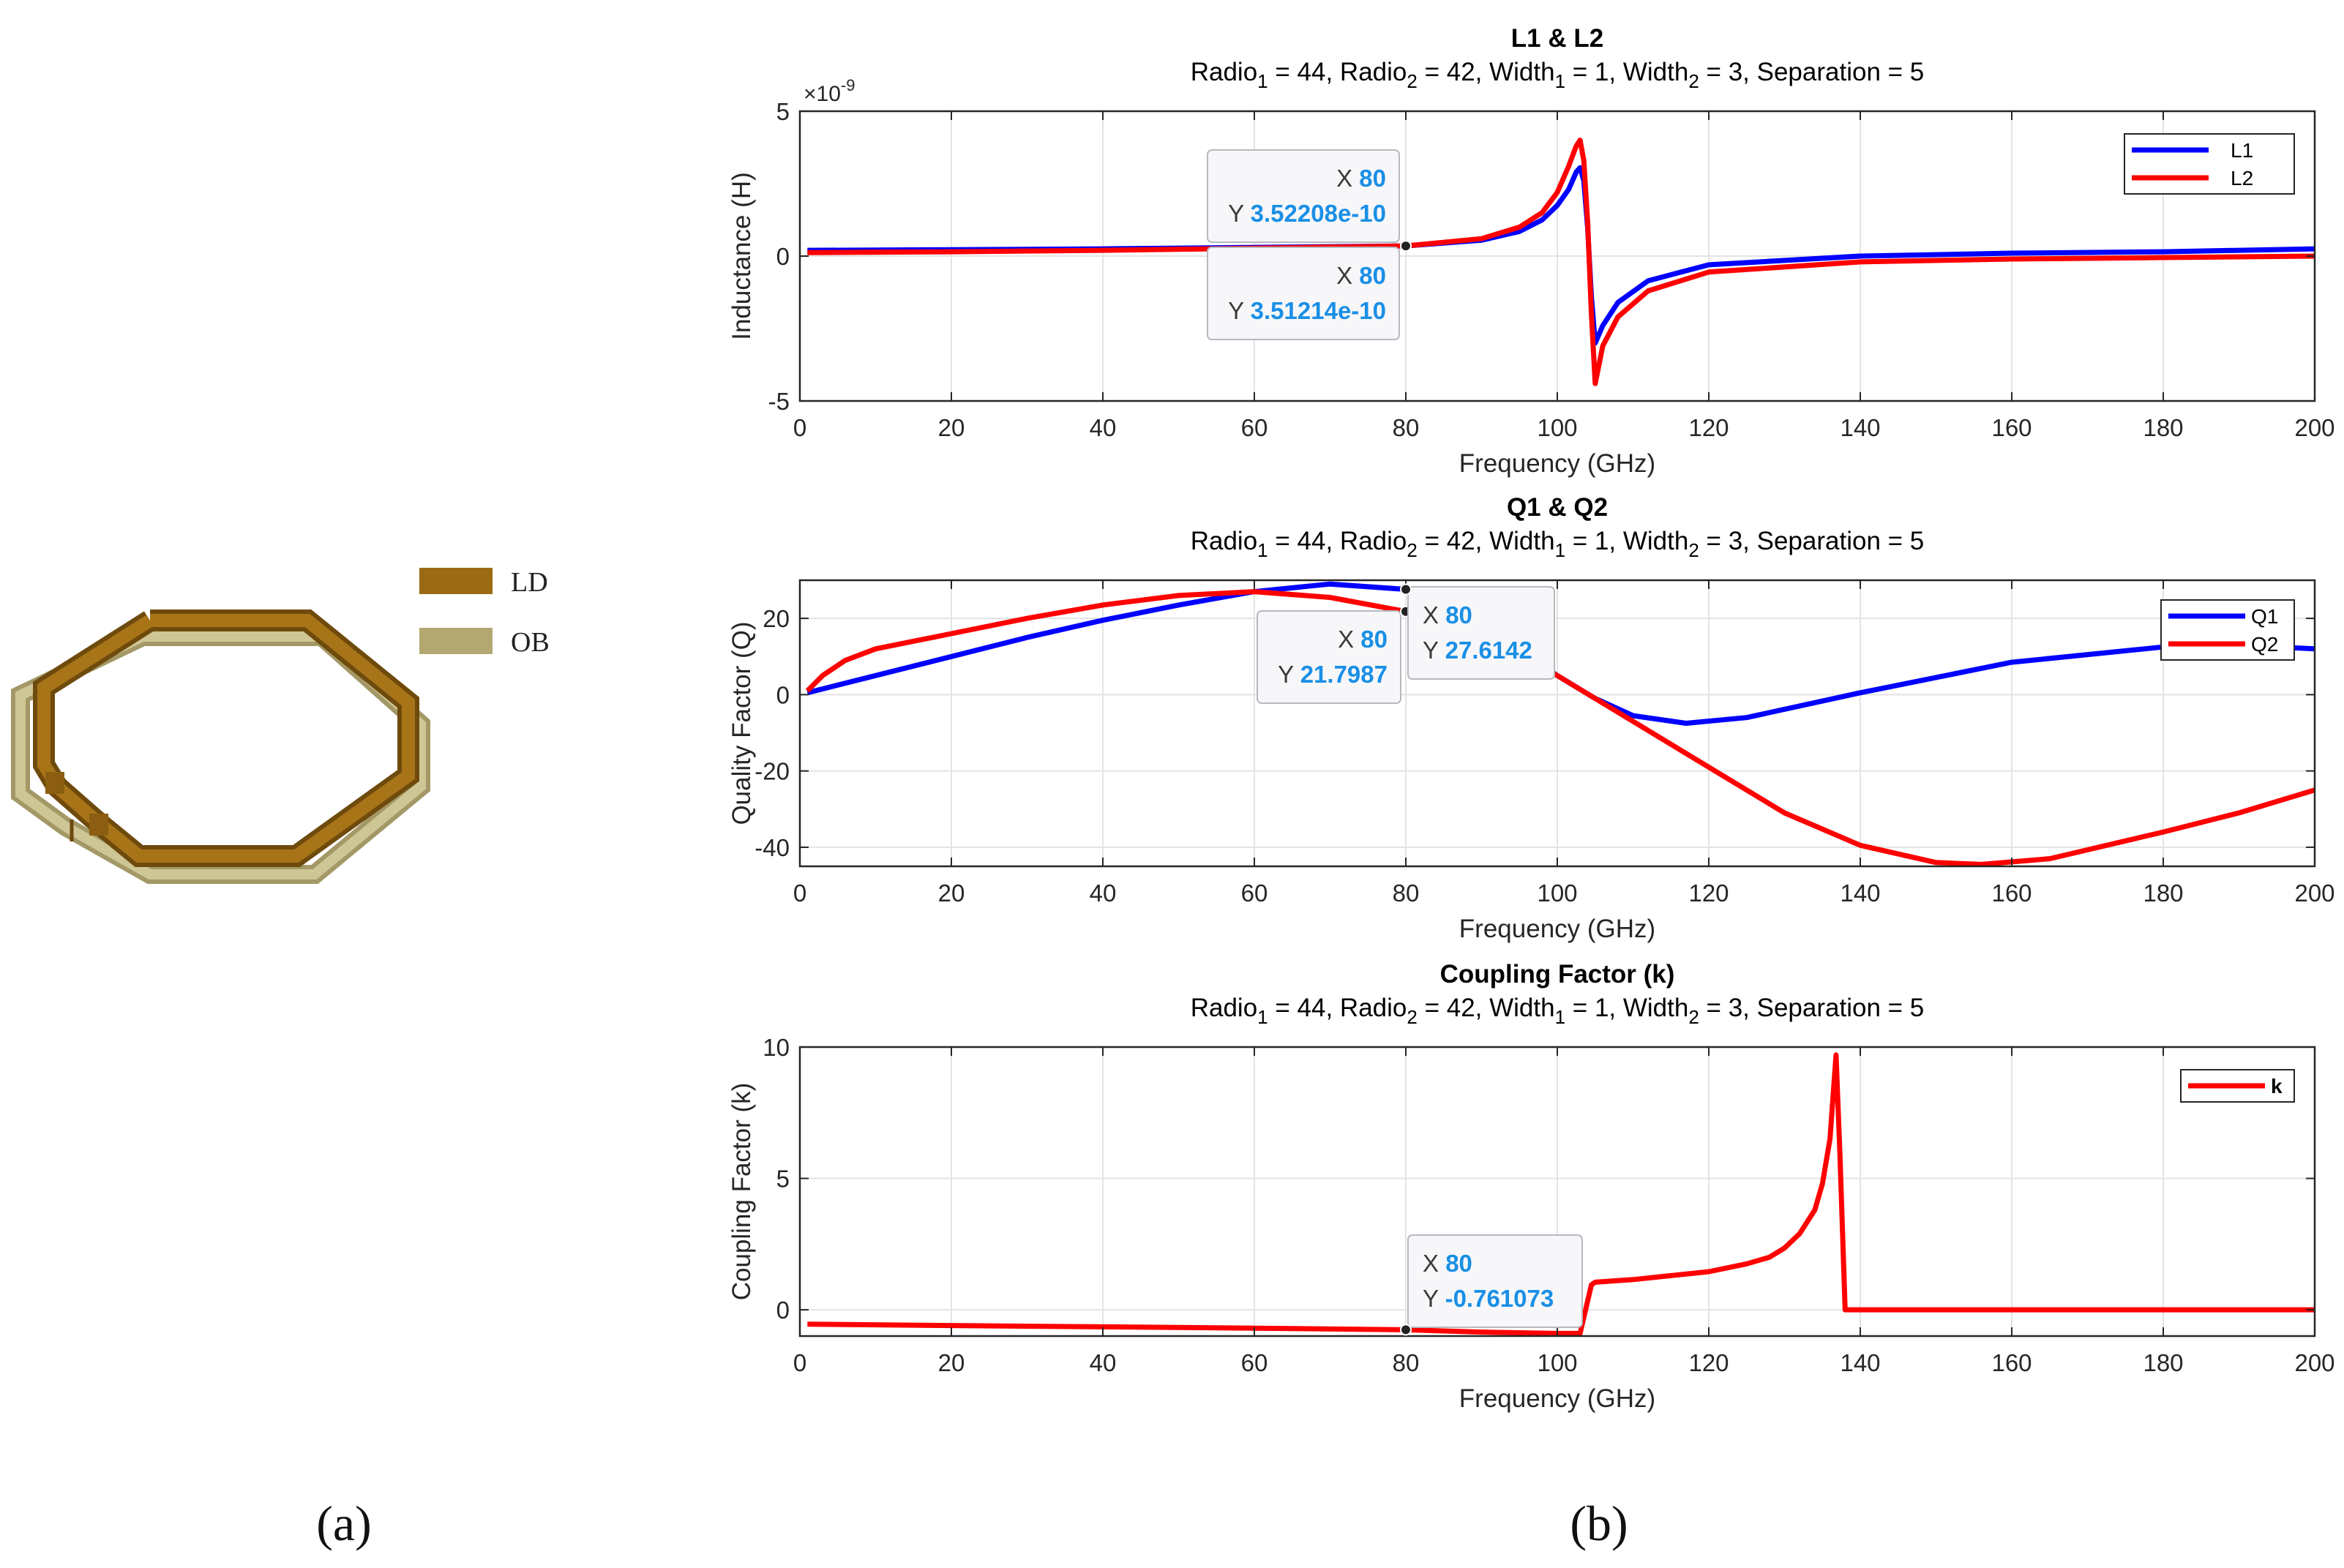 This screenshot has height=1568, width=2344. What do you see at coordinates (783, 111) in the screenshot?
I see `y-tick-label: 5` at bounding box center [783, 111].